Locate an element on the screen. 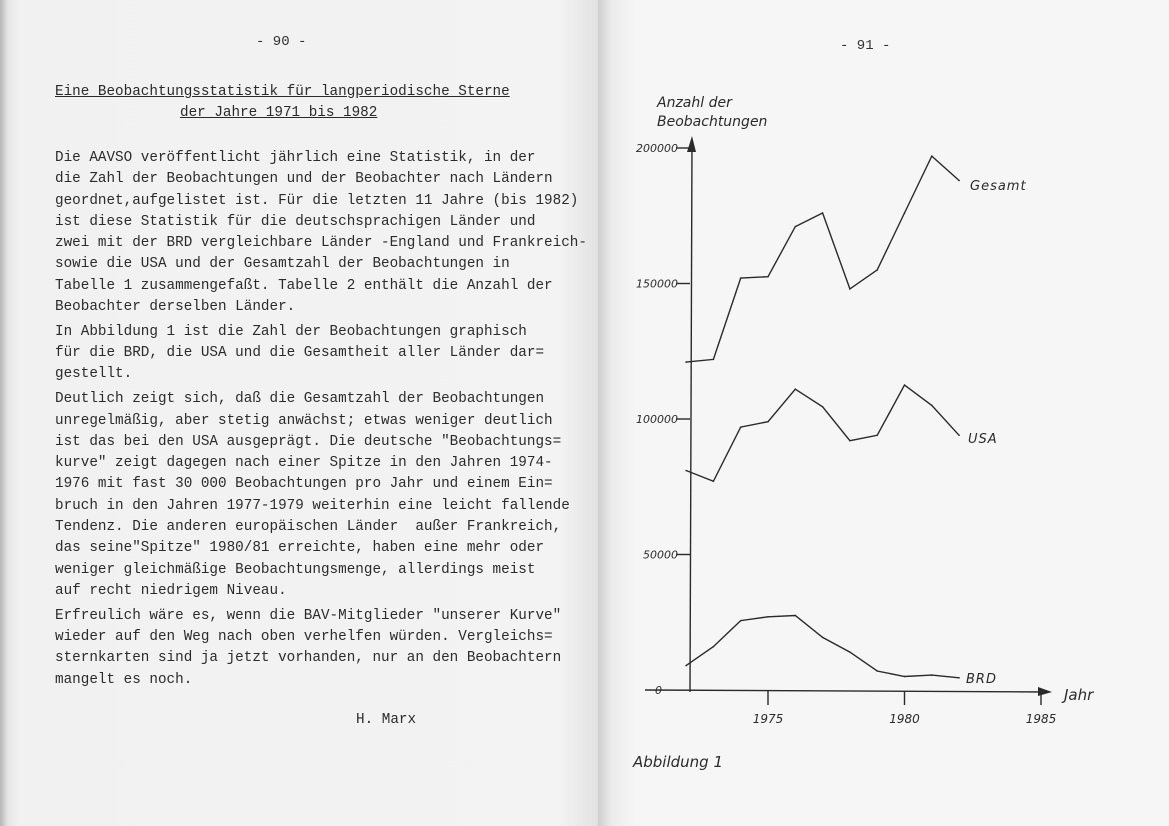 Image resolution: width=1169 pixels, height=826 pixels. series-label: USA is located at coordinates (983, 439).